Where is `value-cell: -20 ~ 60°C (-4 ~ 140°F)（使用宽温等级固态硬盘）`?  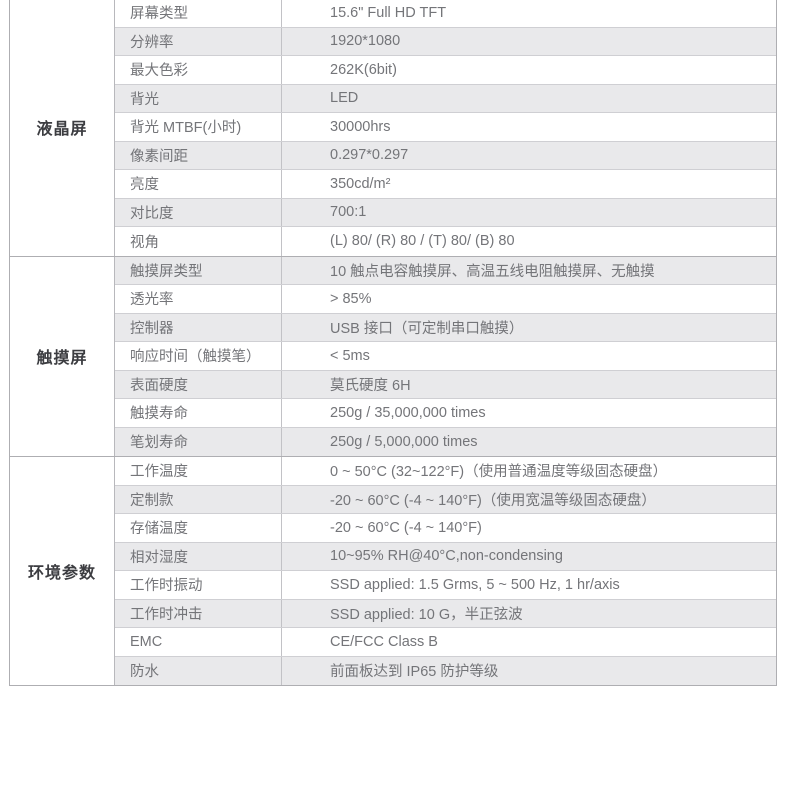
value-cell: -20 ~ 60°C (-4 ~ 140°F)（使用宽温等级固态硬盘） is located at coordinates (493, 500).